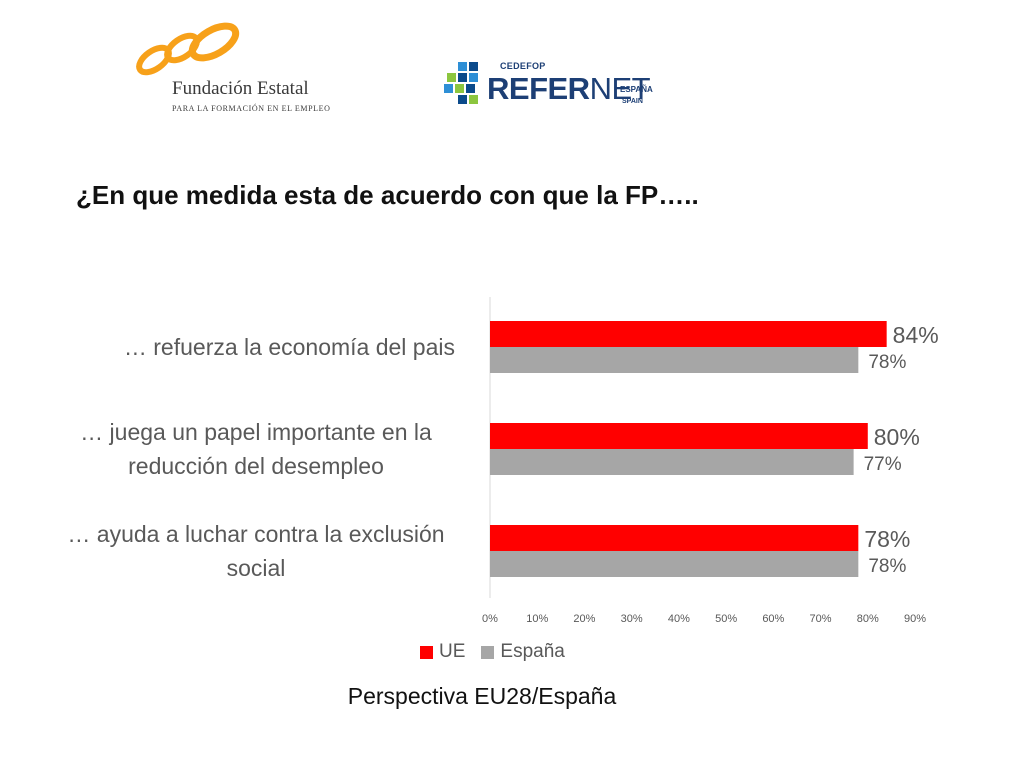 Image resolution: width=1024 pixels, height=768 pixels. I want to click on legend-label-ue: UE, so click(452, 651).